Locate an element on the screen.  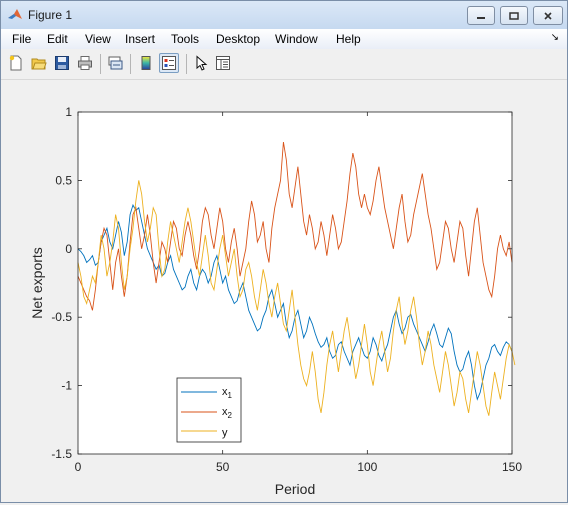
title-bar: Figure 1 is located at coordinates (284, 15).